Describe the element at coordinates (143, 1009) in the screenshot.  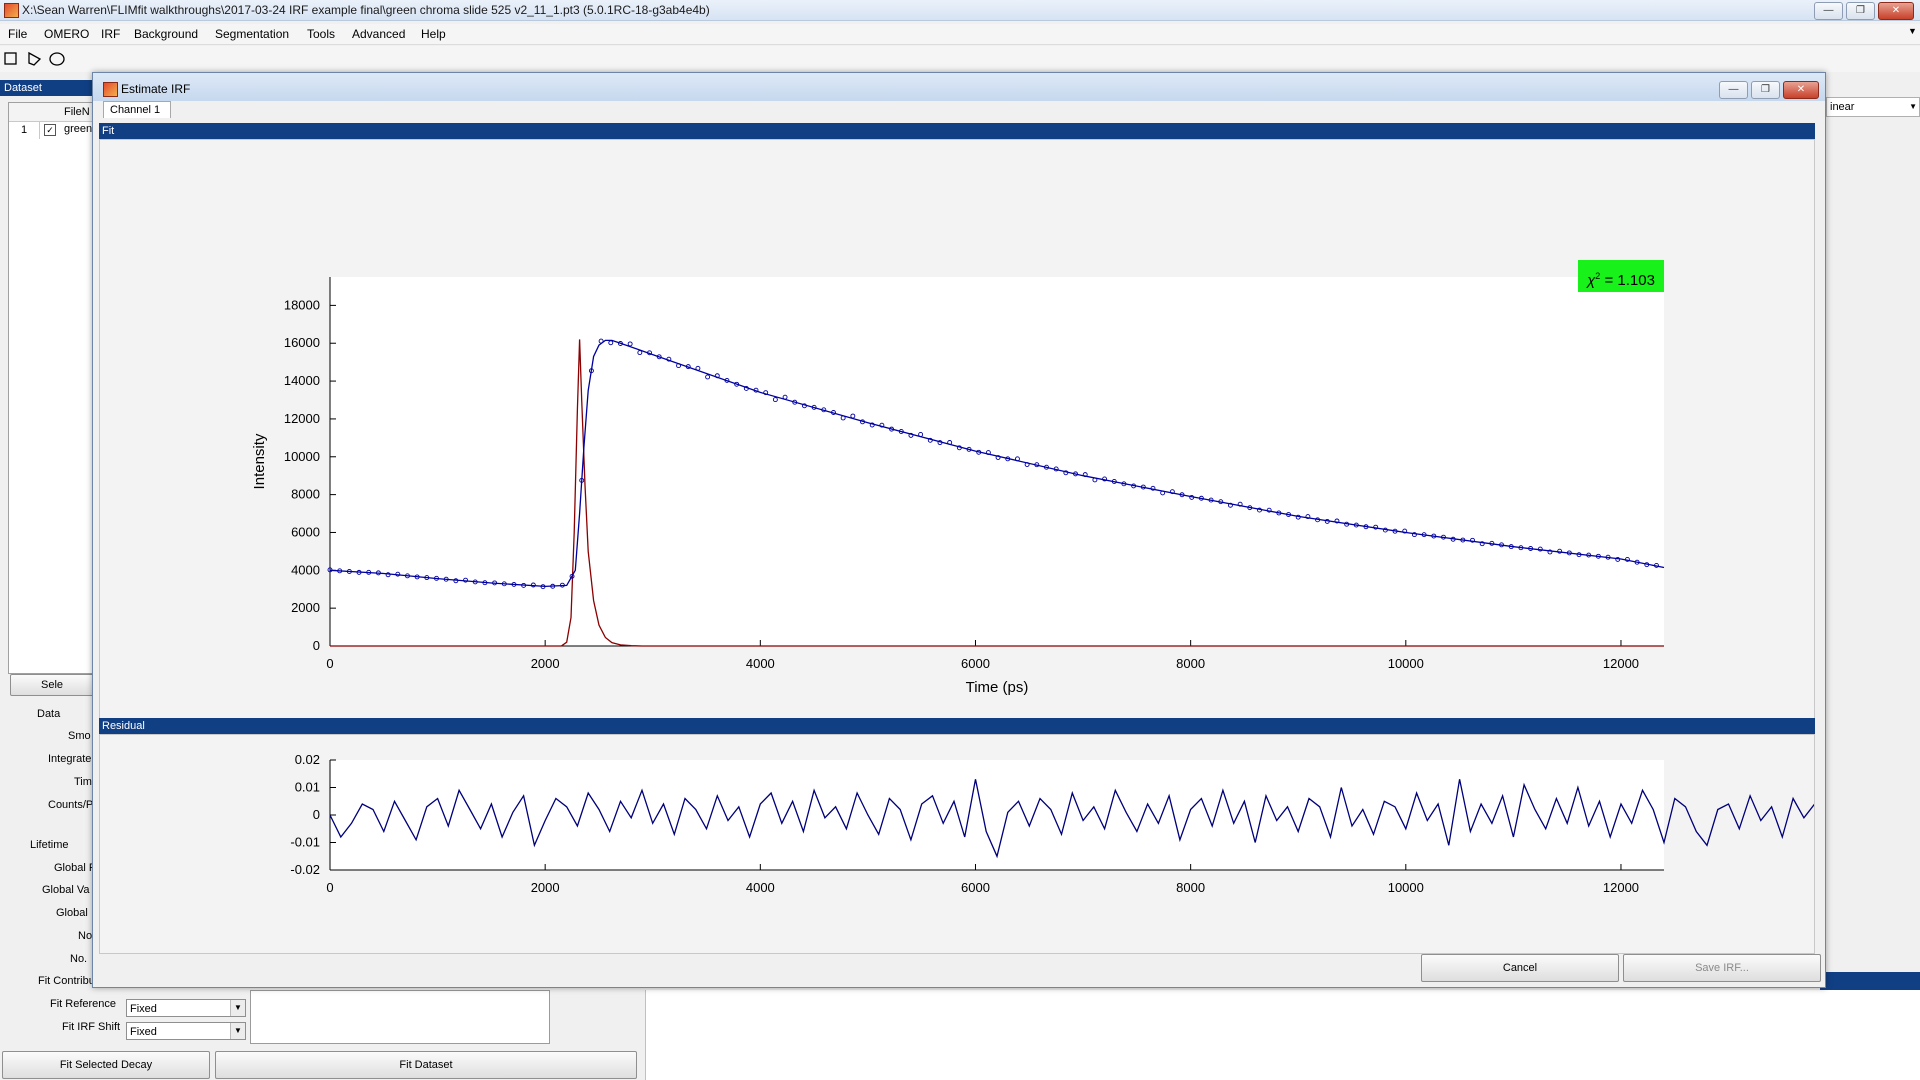
I see `fit-reference-value: Fixed` at that location.